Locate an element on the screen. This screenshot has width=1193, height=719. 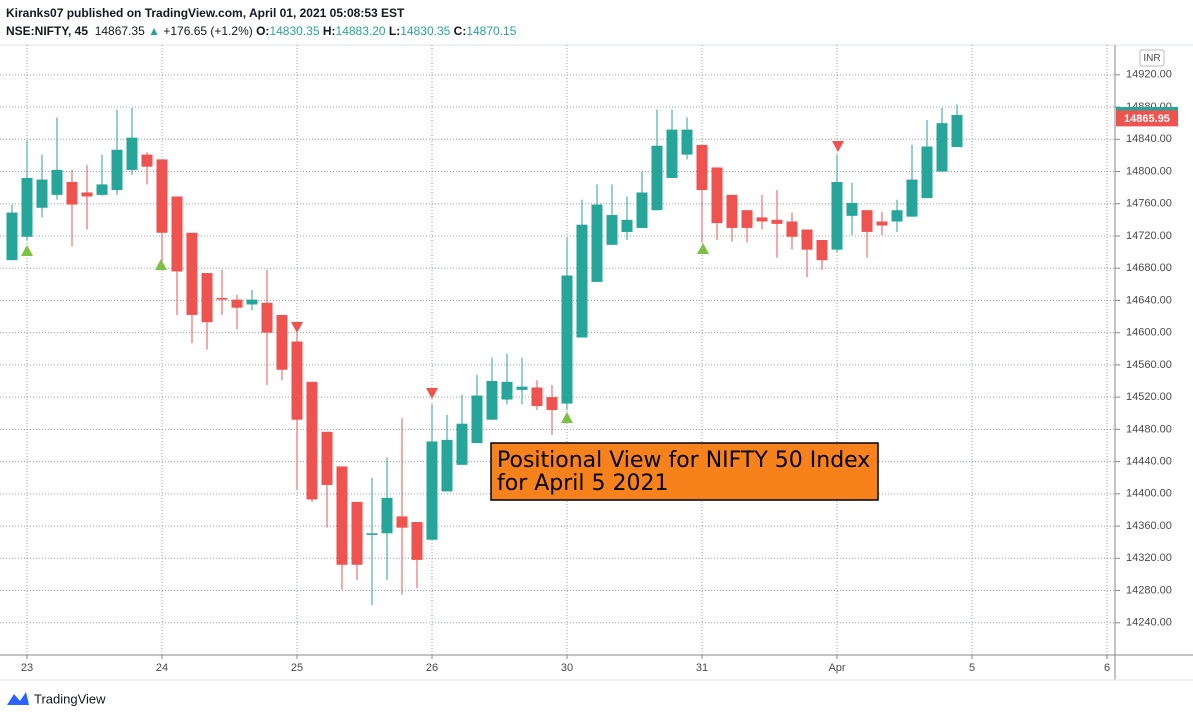
x-tick-label: 24 is located at coordinates (162, 668).